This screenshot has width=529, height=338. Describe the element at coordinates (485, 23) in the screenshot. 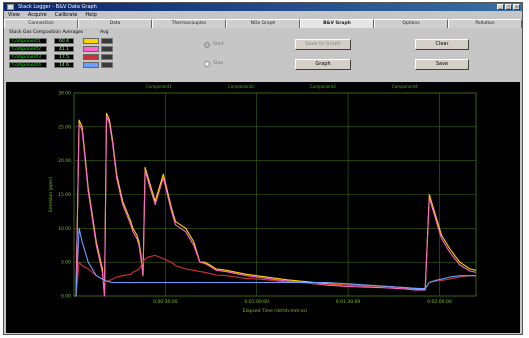

I see `tab-pollution: Pollution` at that location.